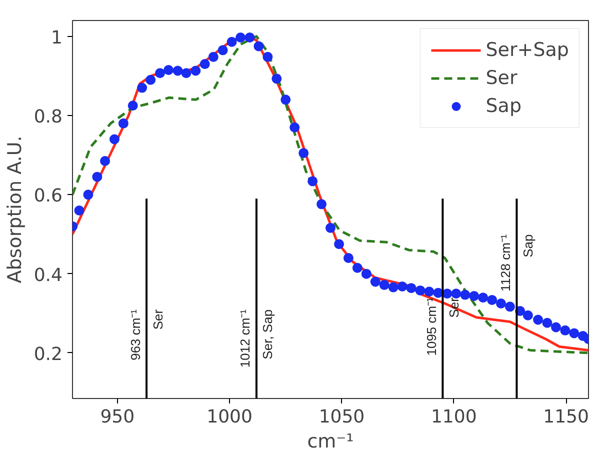 The image size is (608, 464). What do you see at coordinates (48, 196) in the screenshot?
I see `y-tick-label: 0.6` at bounding box center [48, 196].